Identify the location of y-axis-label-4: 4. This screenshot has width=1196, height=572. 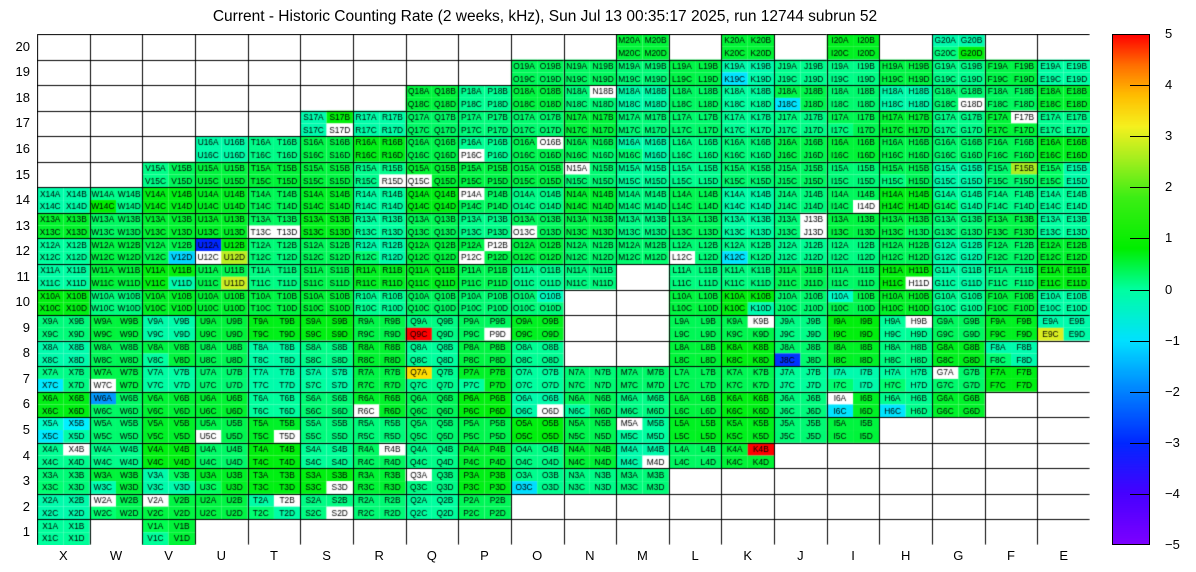
(26, 455).